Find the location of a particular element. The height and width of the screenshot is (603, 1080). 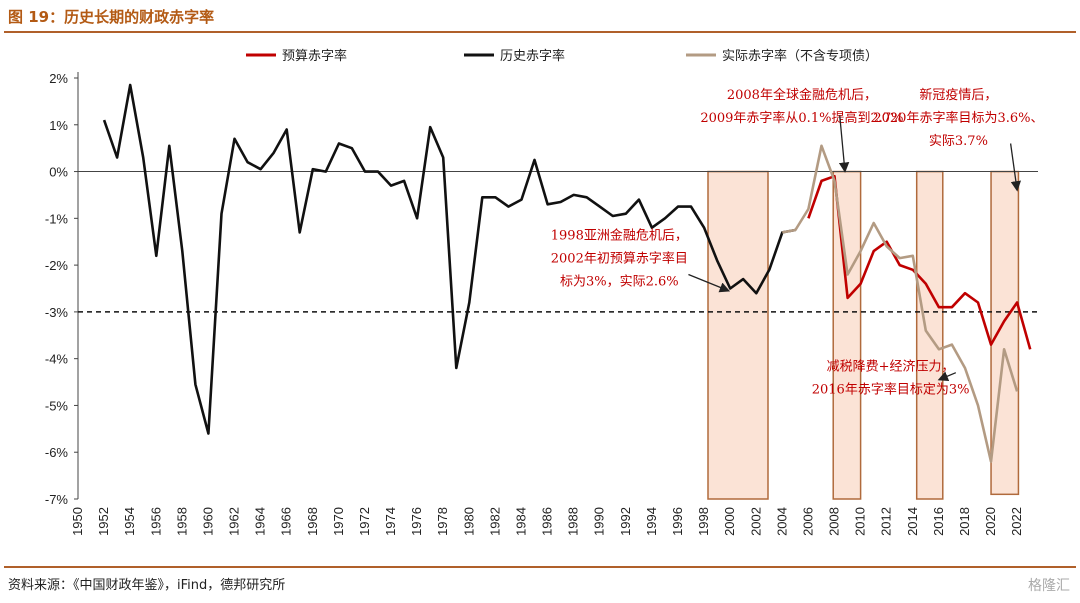

x-tick-label: 2018 is located at coordinates (964, 521).